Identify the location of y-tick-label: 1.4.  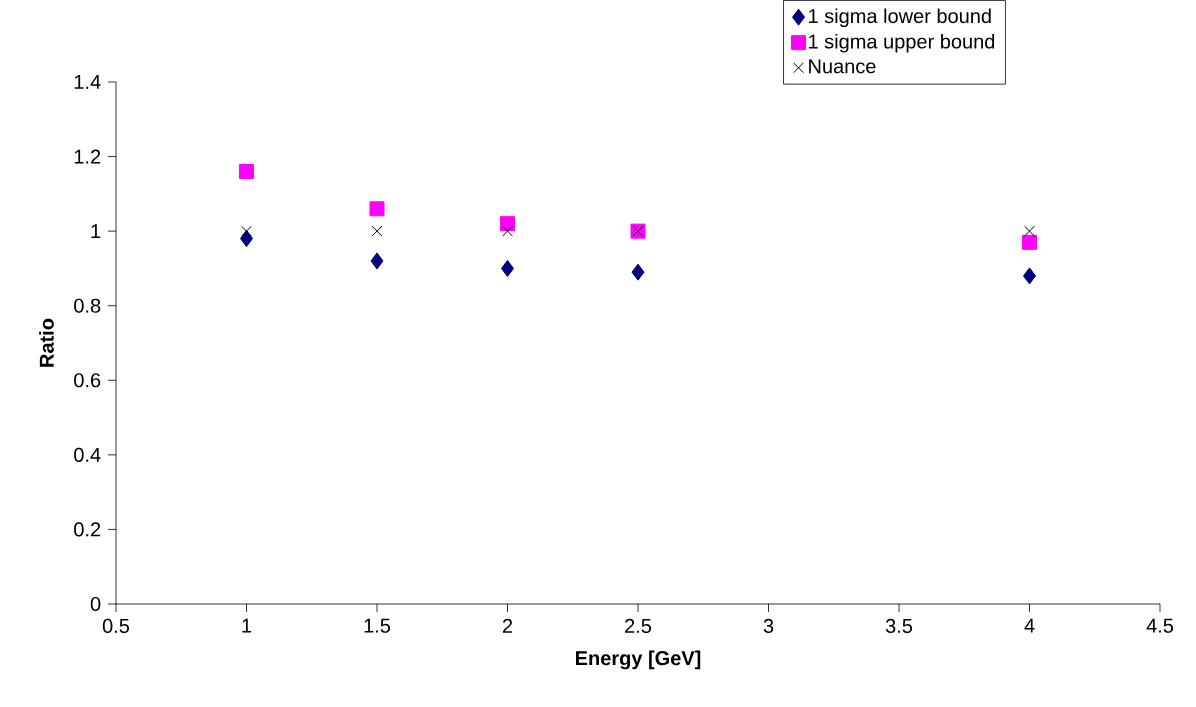
(87, 82).